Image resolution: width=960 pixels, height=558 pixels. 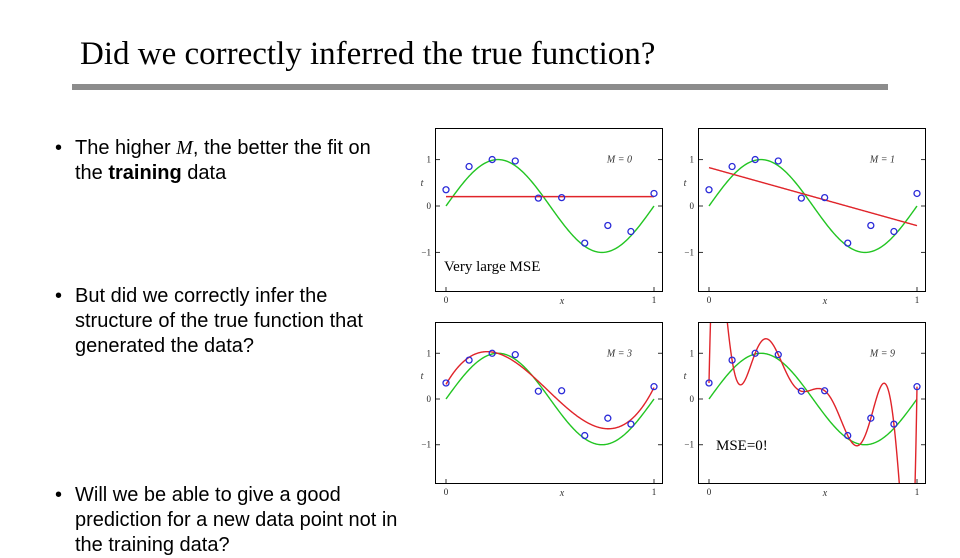 I want to click on model-order-label: M = 3, so click(x=619, y=353).